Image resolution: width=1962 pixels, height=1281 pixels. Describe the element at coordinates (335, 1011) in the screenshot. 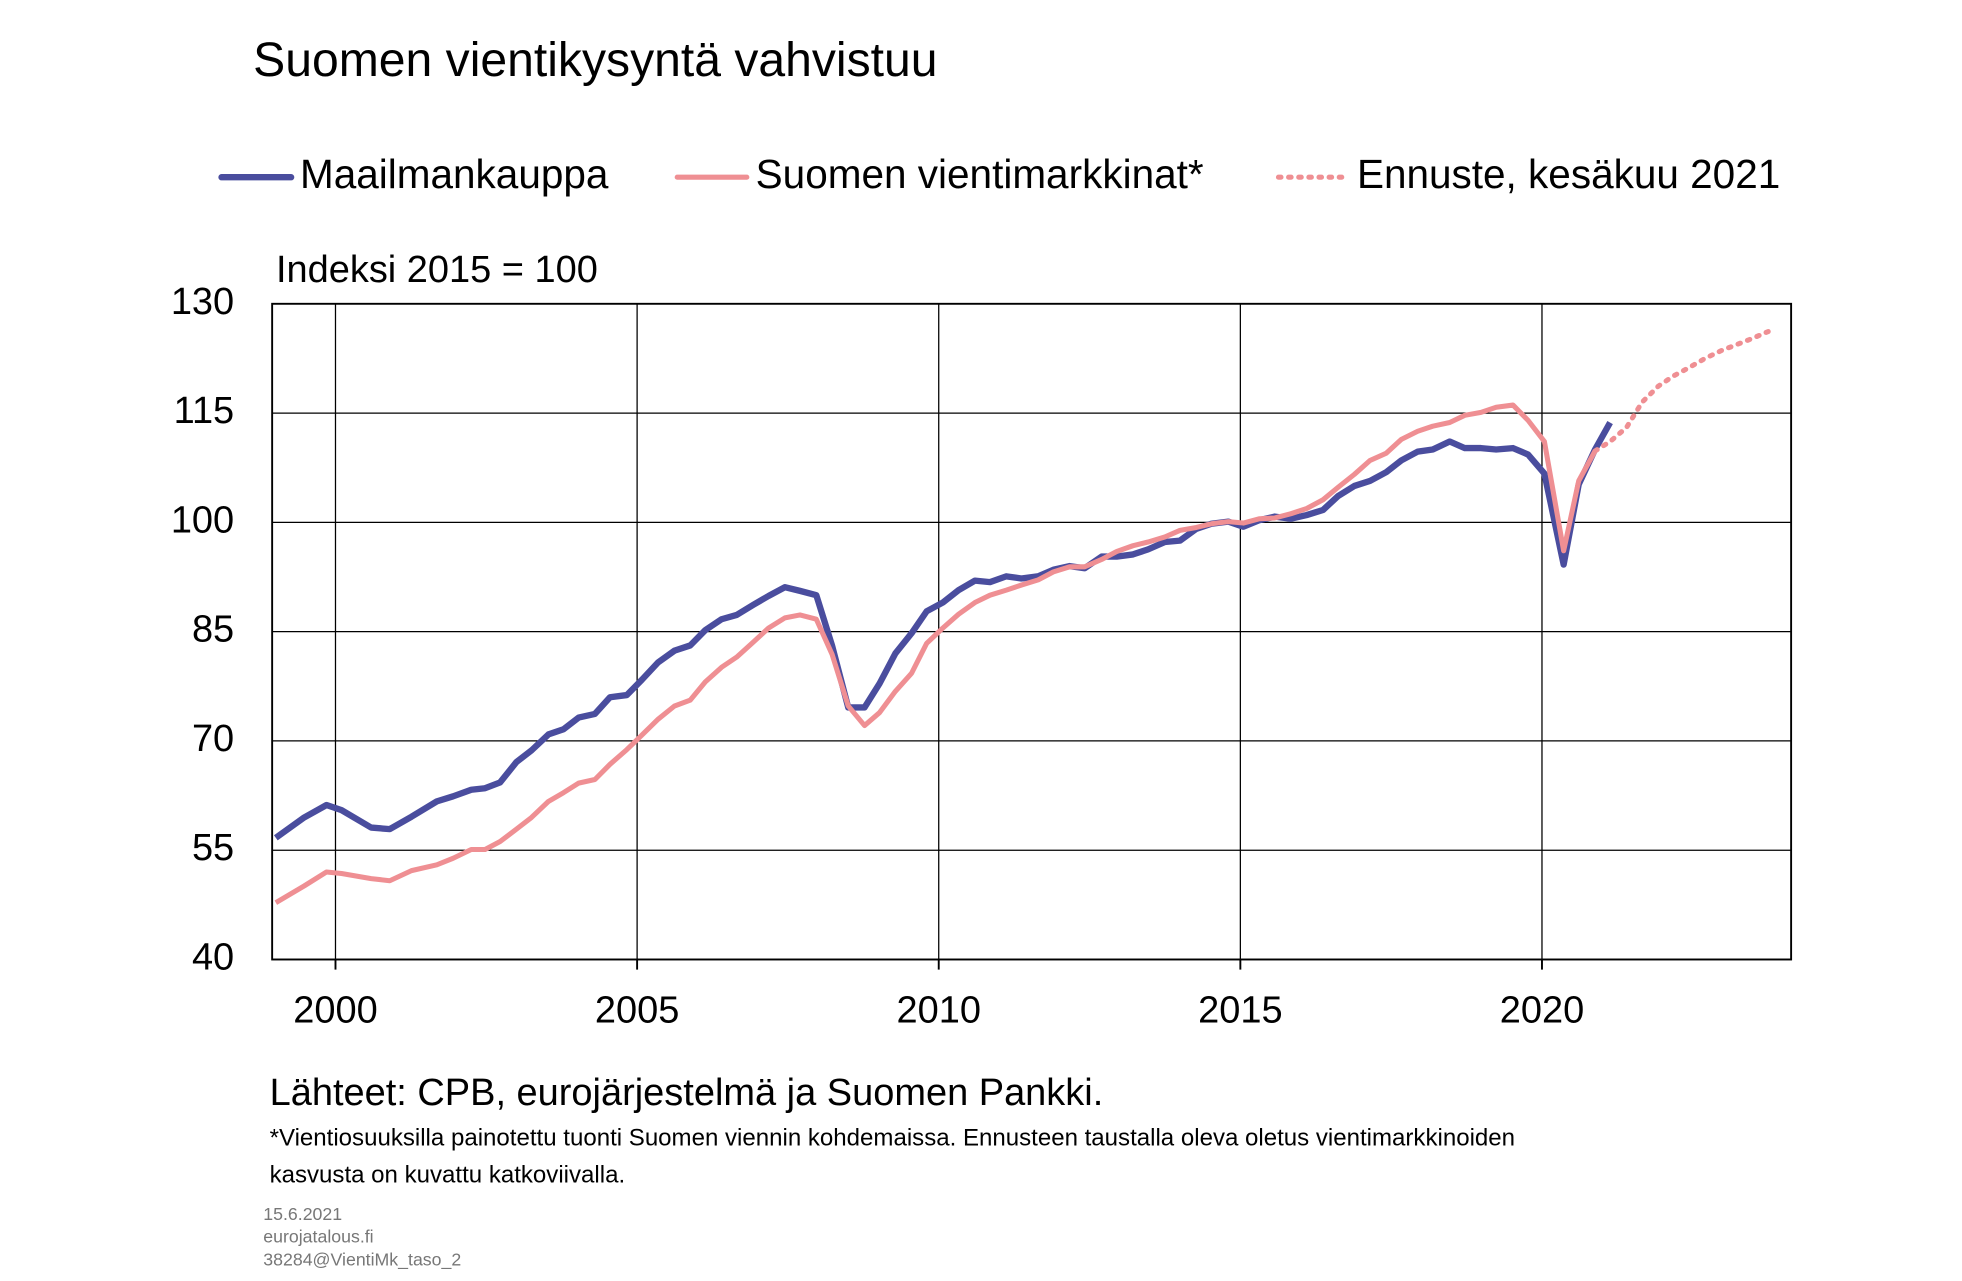

I see `x-tick-label: 2000` at that location.